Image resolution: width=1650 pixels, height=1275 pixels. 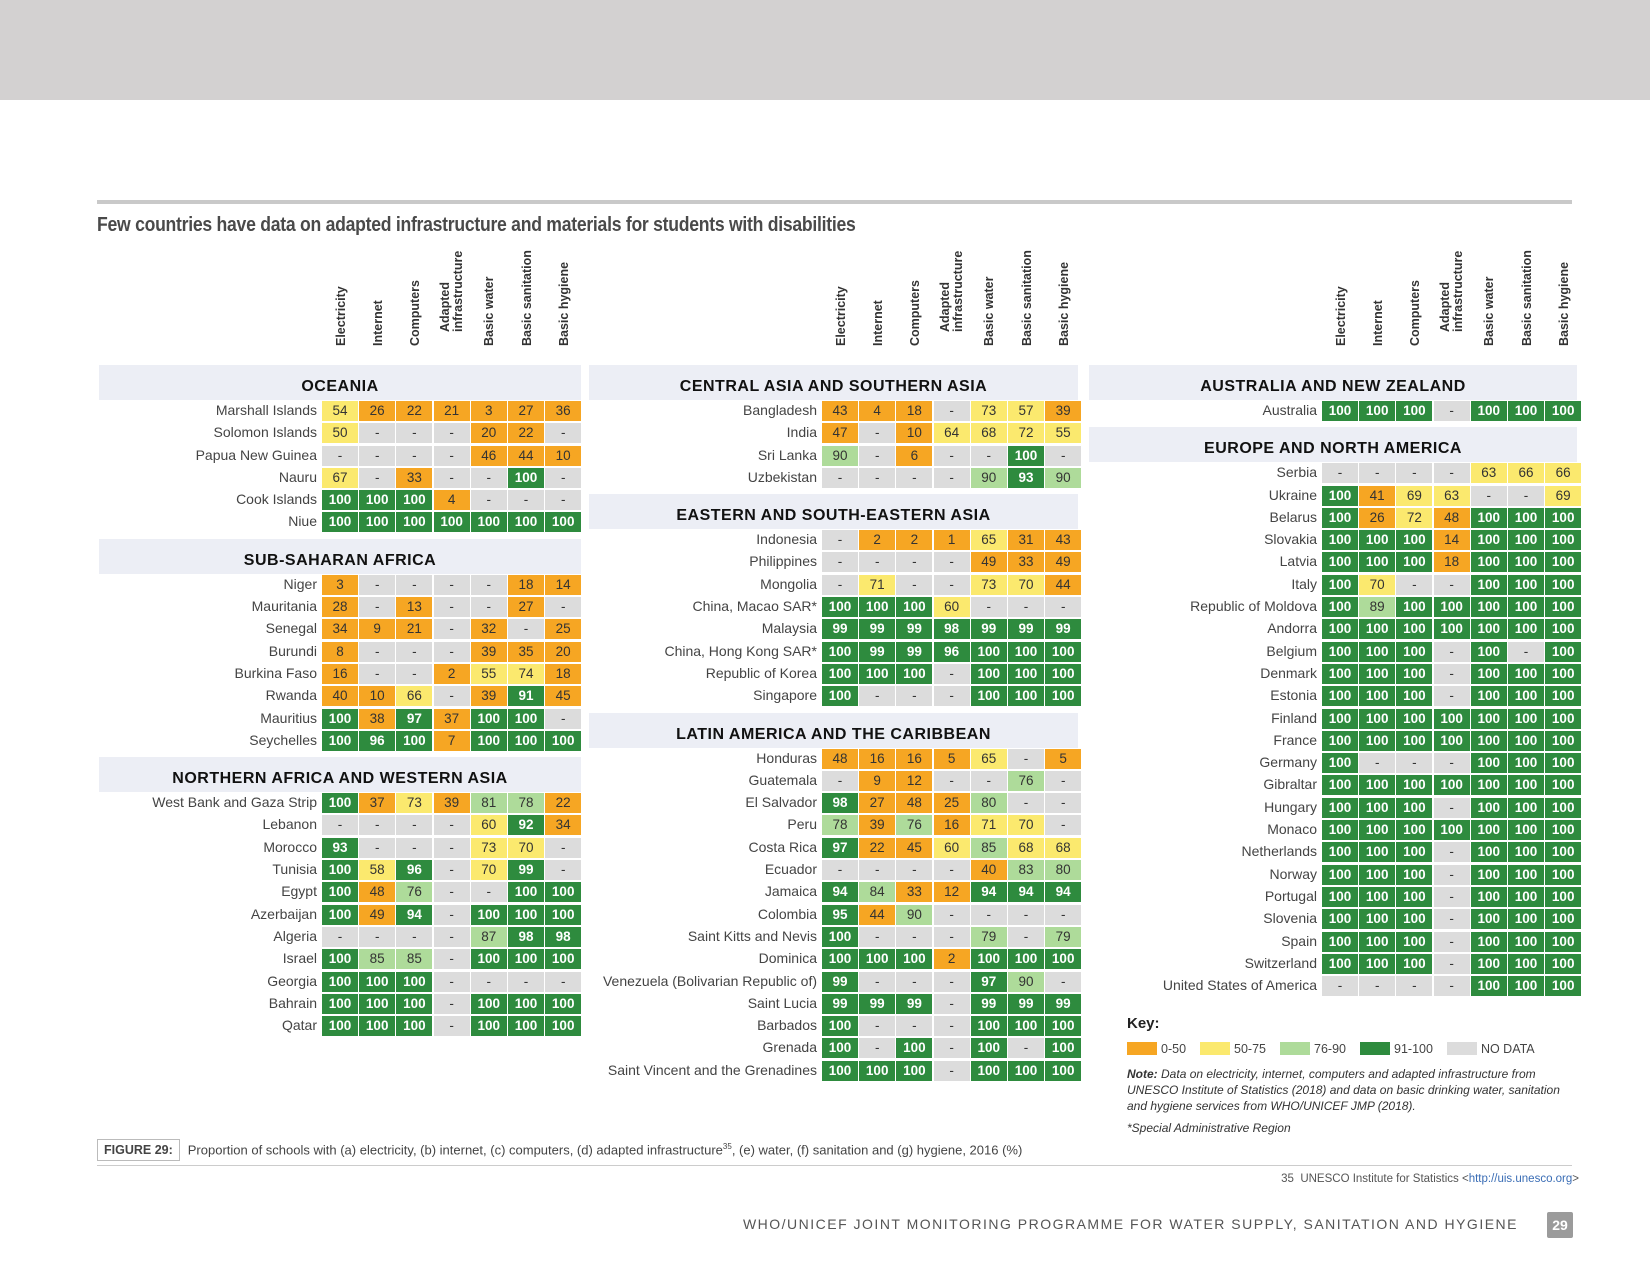 I want to click on table-row: Lebanon - - - -60 92 34, so click(x=340, y=825).